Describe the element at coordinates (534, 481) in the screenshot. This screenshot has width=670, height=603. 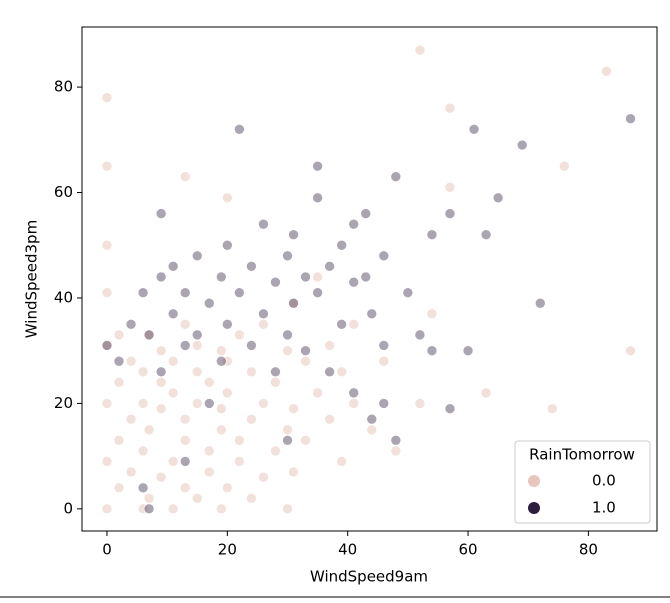
I see `legend-marker` at that location.